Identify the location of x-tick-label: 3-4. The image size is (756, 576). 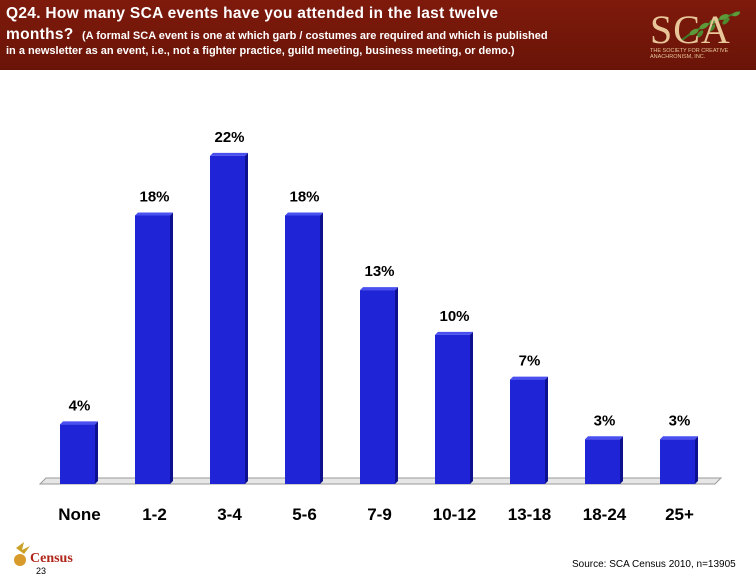
(229, 514).